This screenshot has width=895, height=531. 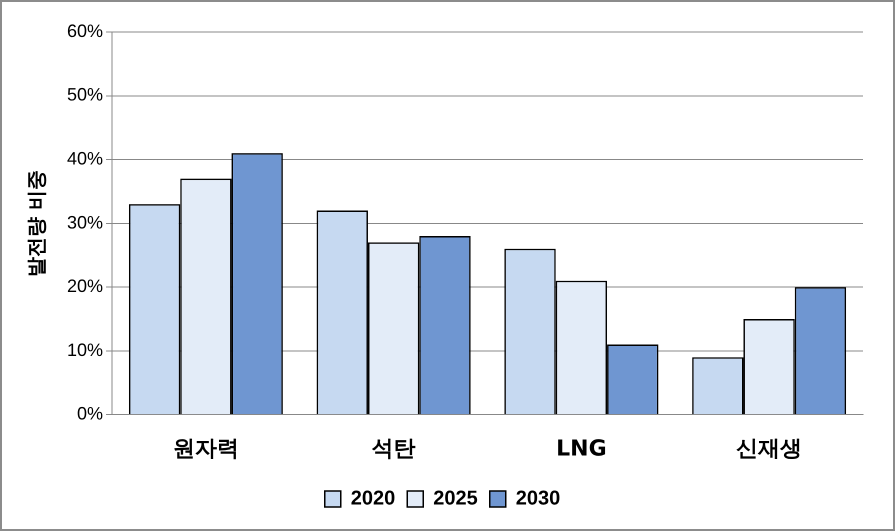 What do you see at coordinates (85, 158) in the screenshot?
I see `y-tick-label: 40%` at bounding box center [85, 158].